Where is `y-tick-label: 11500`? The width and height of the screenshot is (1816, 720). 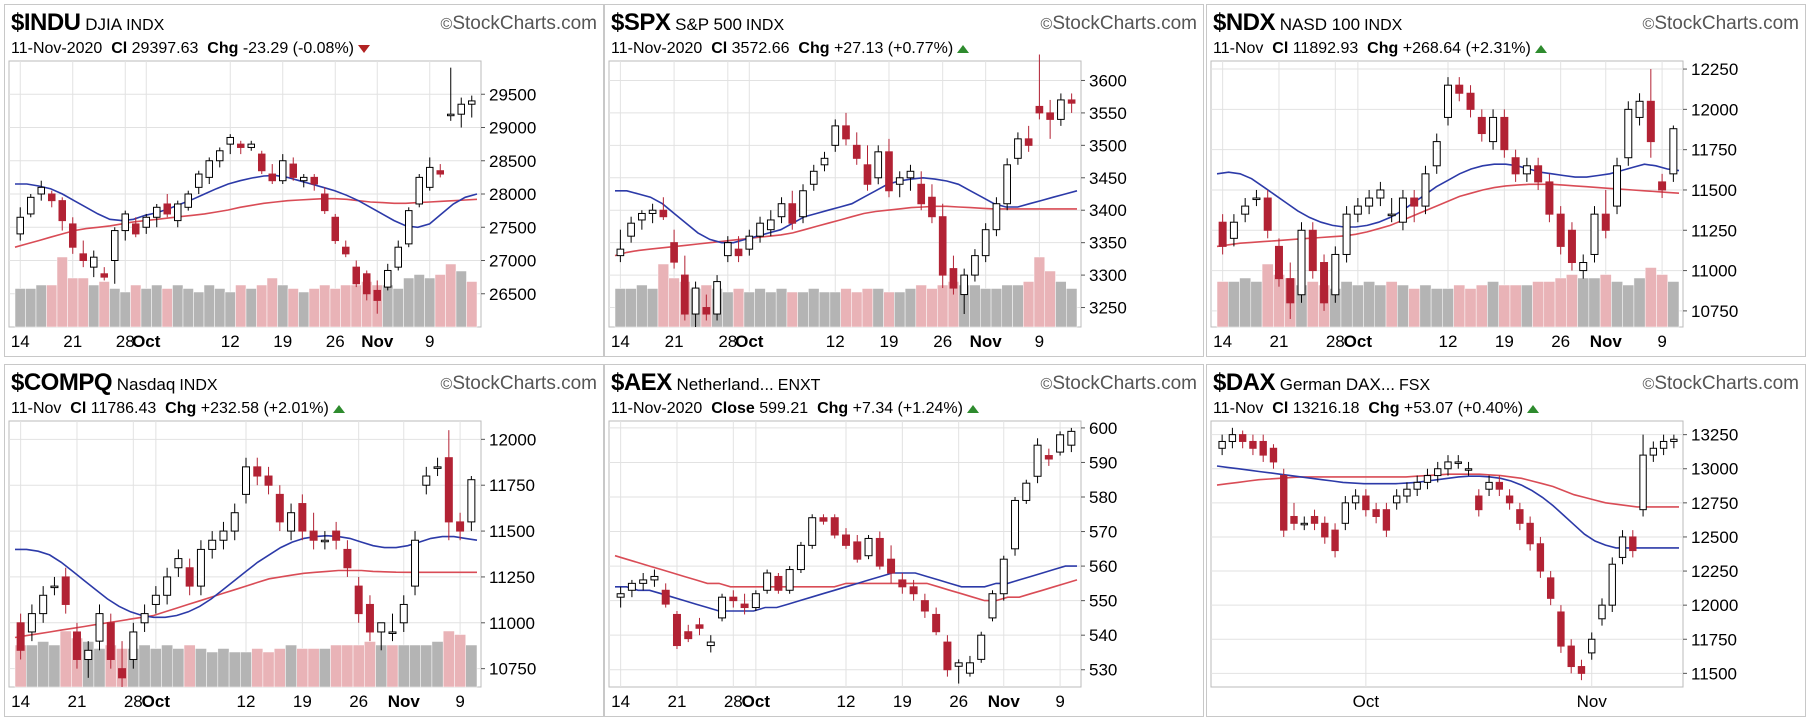
y-tick-label: 11500 is located at coordinates (1714, 673).